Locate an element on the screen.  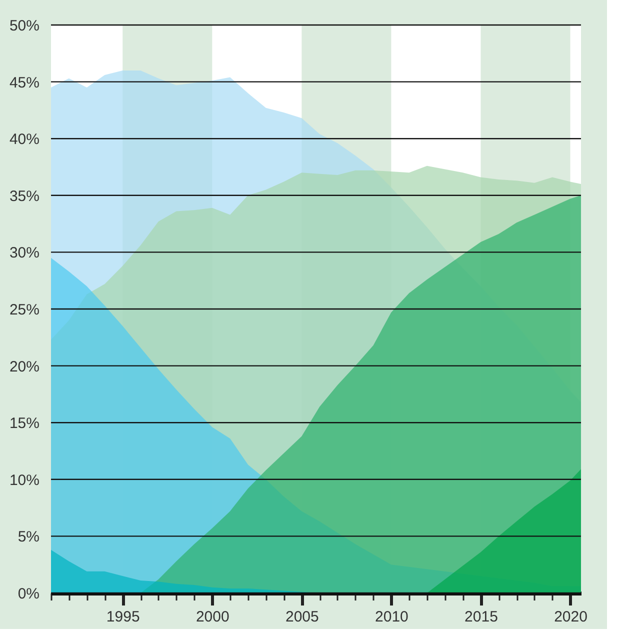
y-tick-label: 20% is located at coordinates (24, 367).